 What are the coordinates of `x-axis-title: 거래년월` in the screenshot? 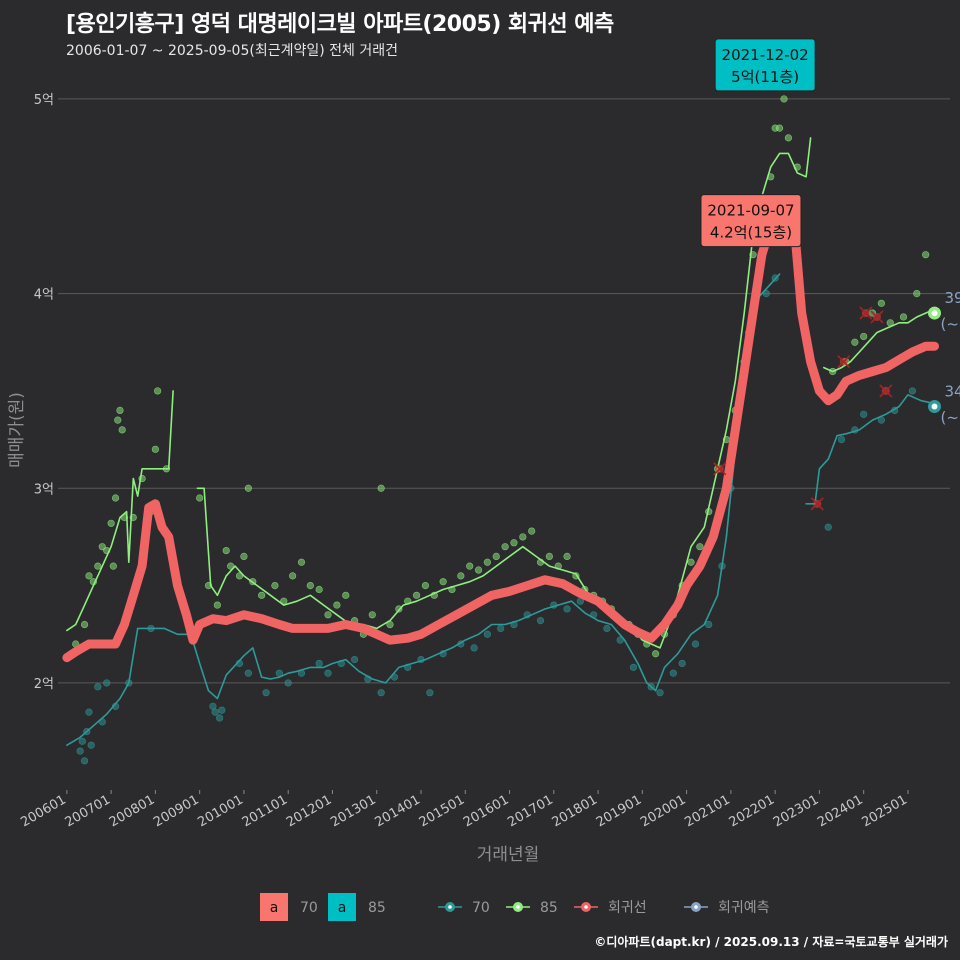 It's located at (508, 855).